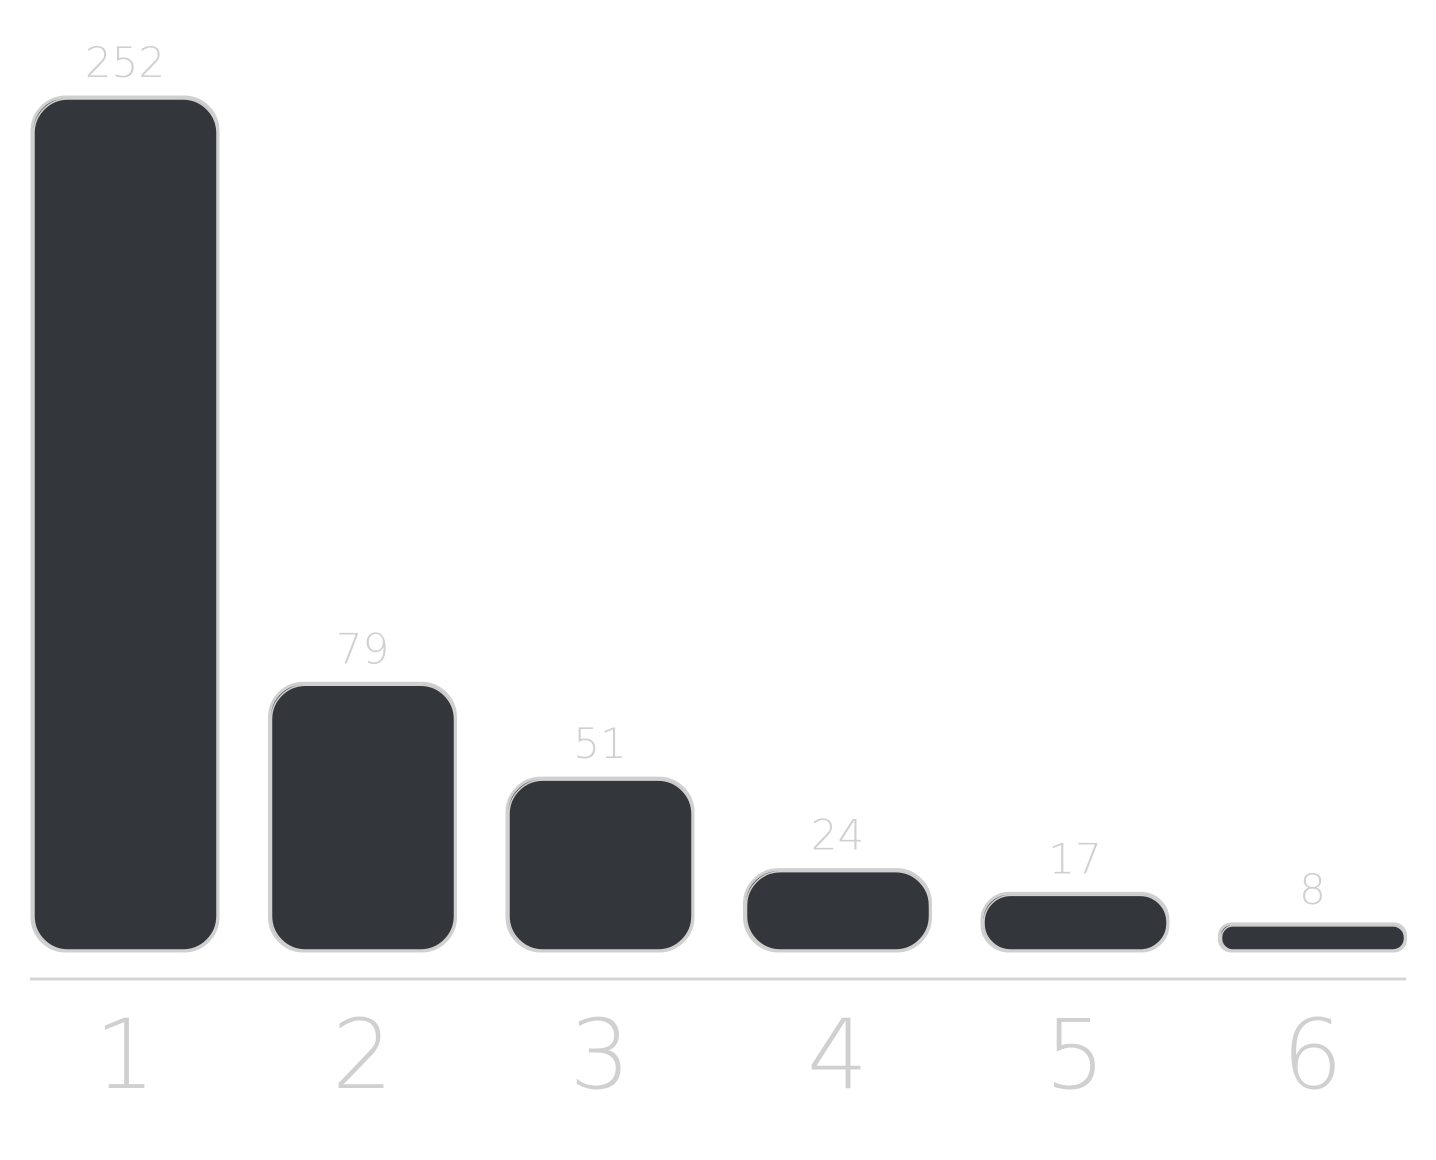 The image size is (1436, 1160). What do you see at coordinates (599, 1055) in the screenshot?
I see `x-tick-label-3: 3` at bounding box center [599, 1055].